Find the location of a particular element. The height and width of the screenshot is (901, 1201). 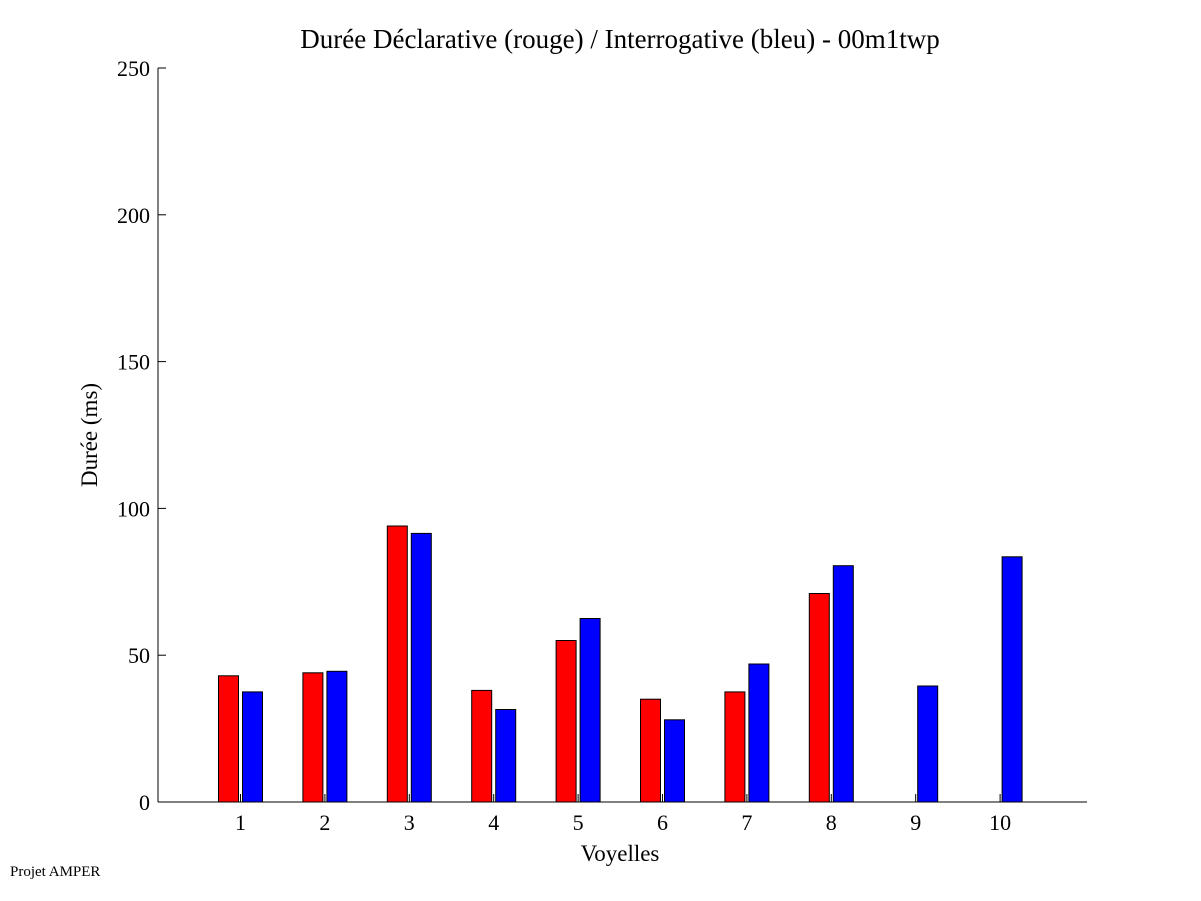

y-tick-label-250: 250 is located at coordinates (133, 68).